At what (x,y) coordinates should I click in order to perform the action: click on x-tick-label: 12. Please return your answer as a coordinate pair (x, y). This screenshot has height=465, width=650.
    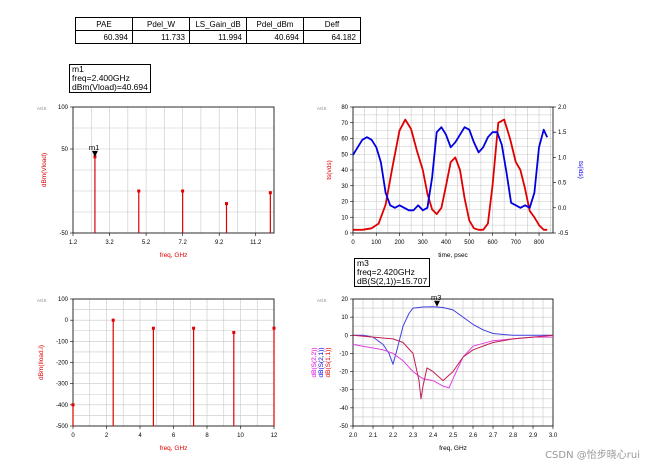
    Looking at the image, I should click on (274, 436).